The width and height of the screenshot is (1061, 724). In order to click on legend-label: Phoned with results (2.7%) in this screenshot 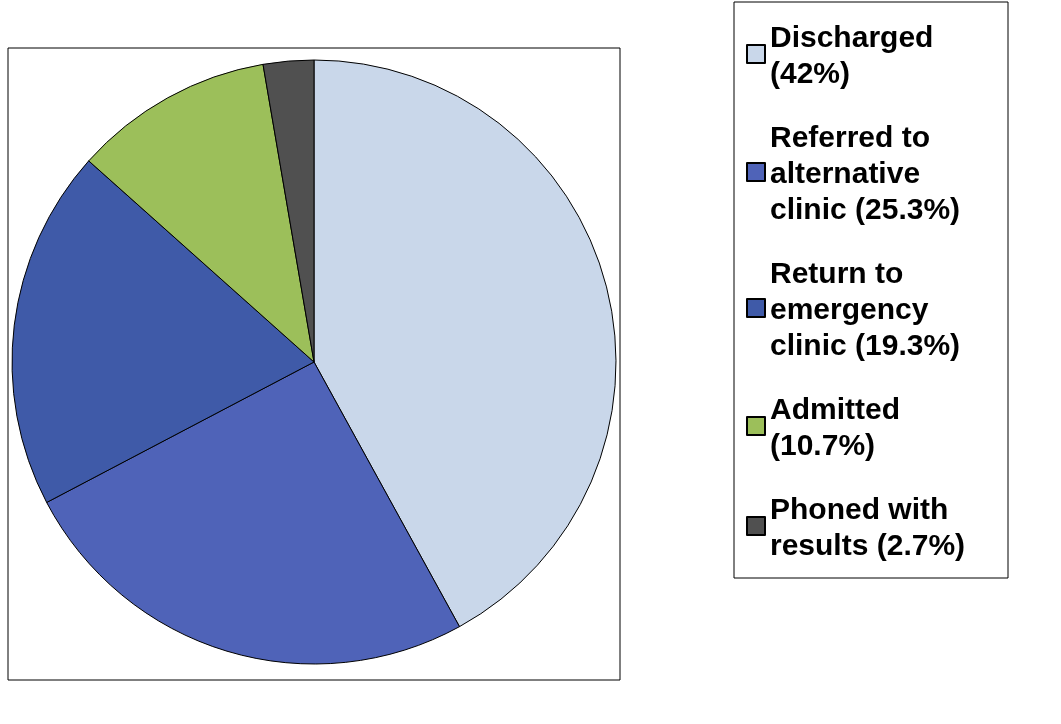, I will do `click(868, 526)`.